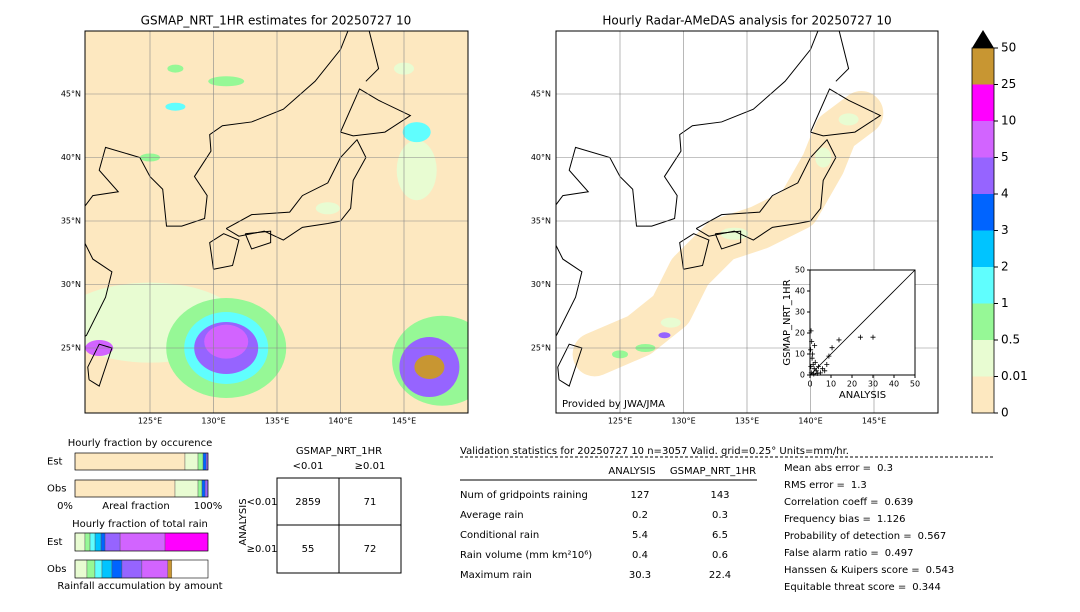 The image size is (1080, 612). I want to click on x-tick-label: 0, so click(809, 384).